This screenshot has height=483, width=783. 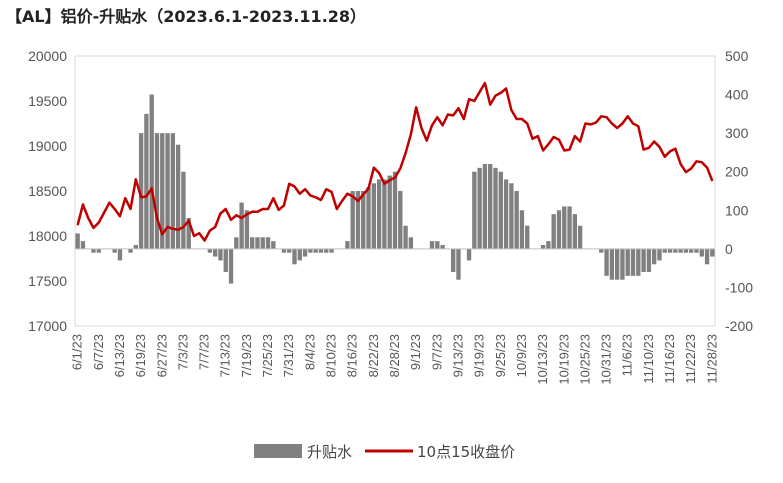 What do you see at coordinates (737, 210) in the screenshot?
I see `right-tick-label: 100` at bounding box center [737, 210].